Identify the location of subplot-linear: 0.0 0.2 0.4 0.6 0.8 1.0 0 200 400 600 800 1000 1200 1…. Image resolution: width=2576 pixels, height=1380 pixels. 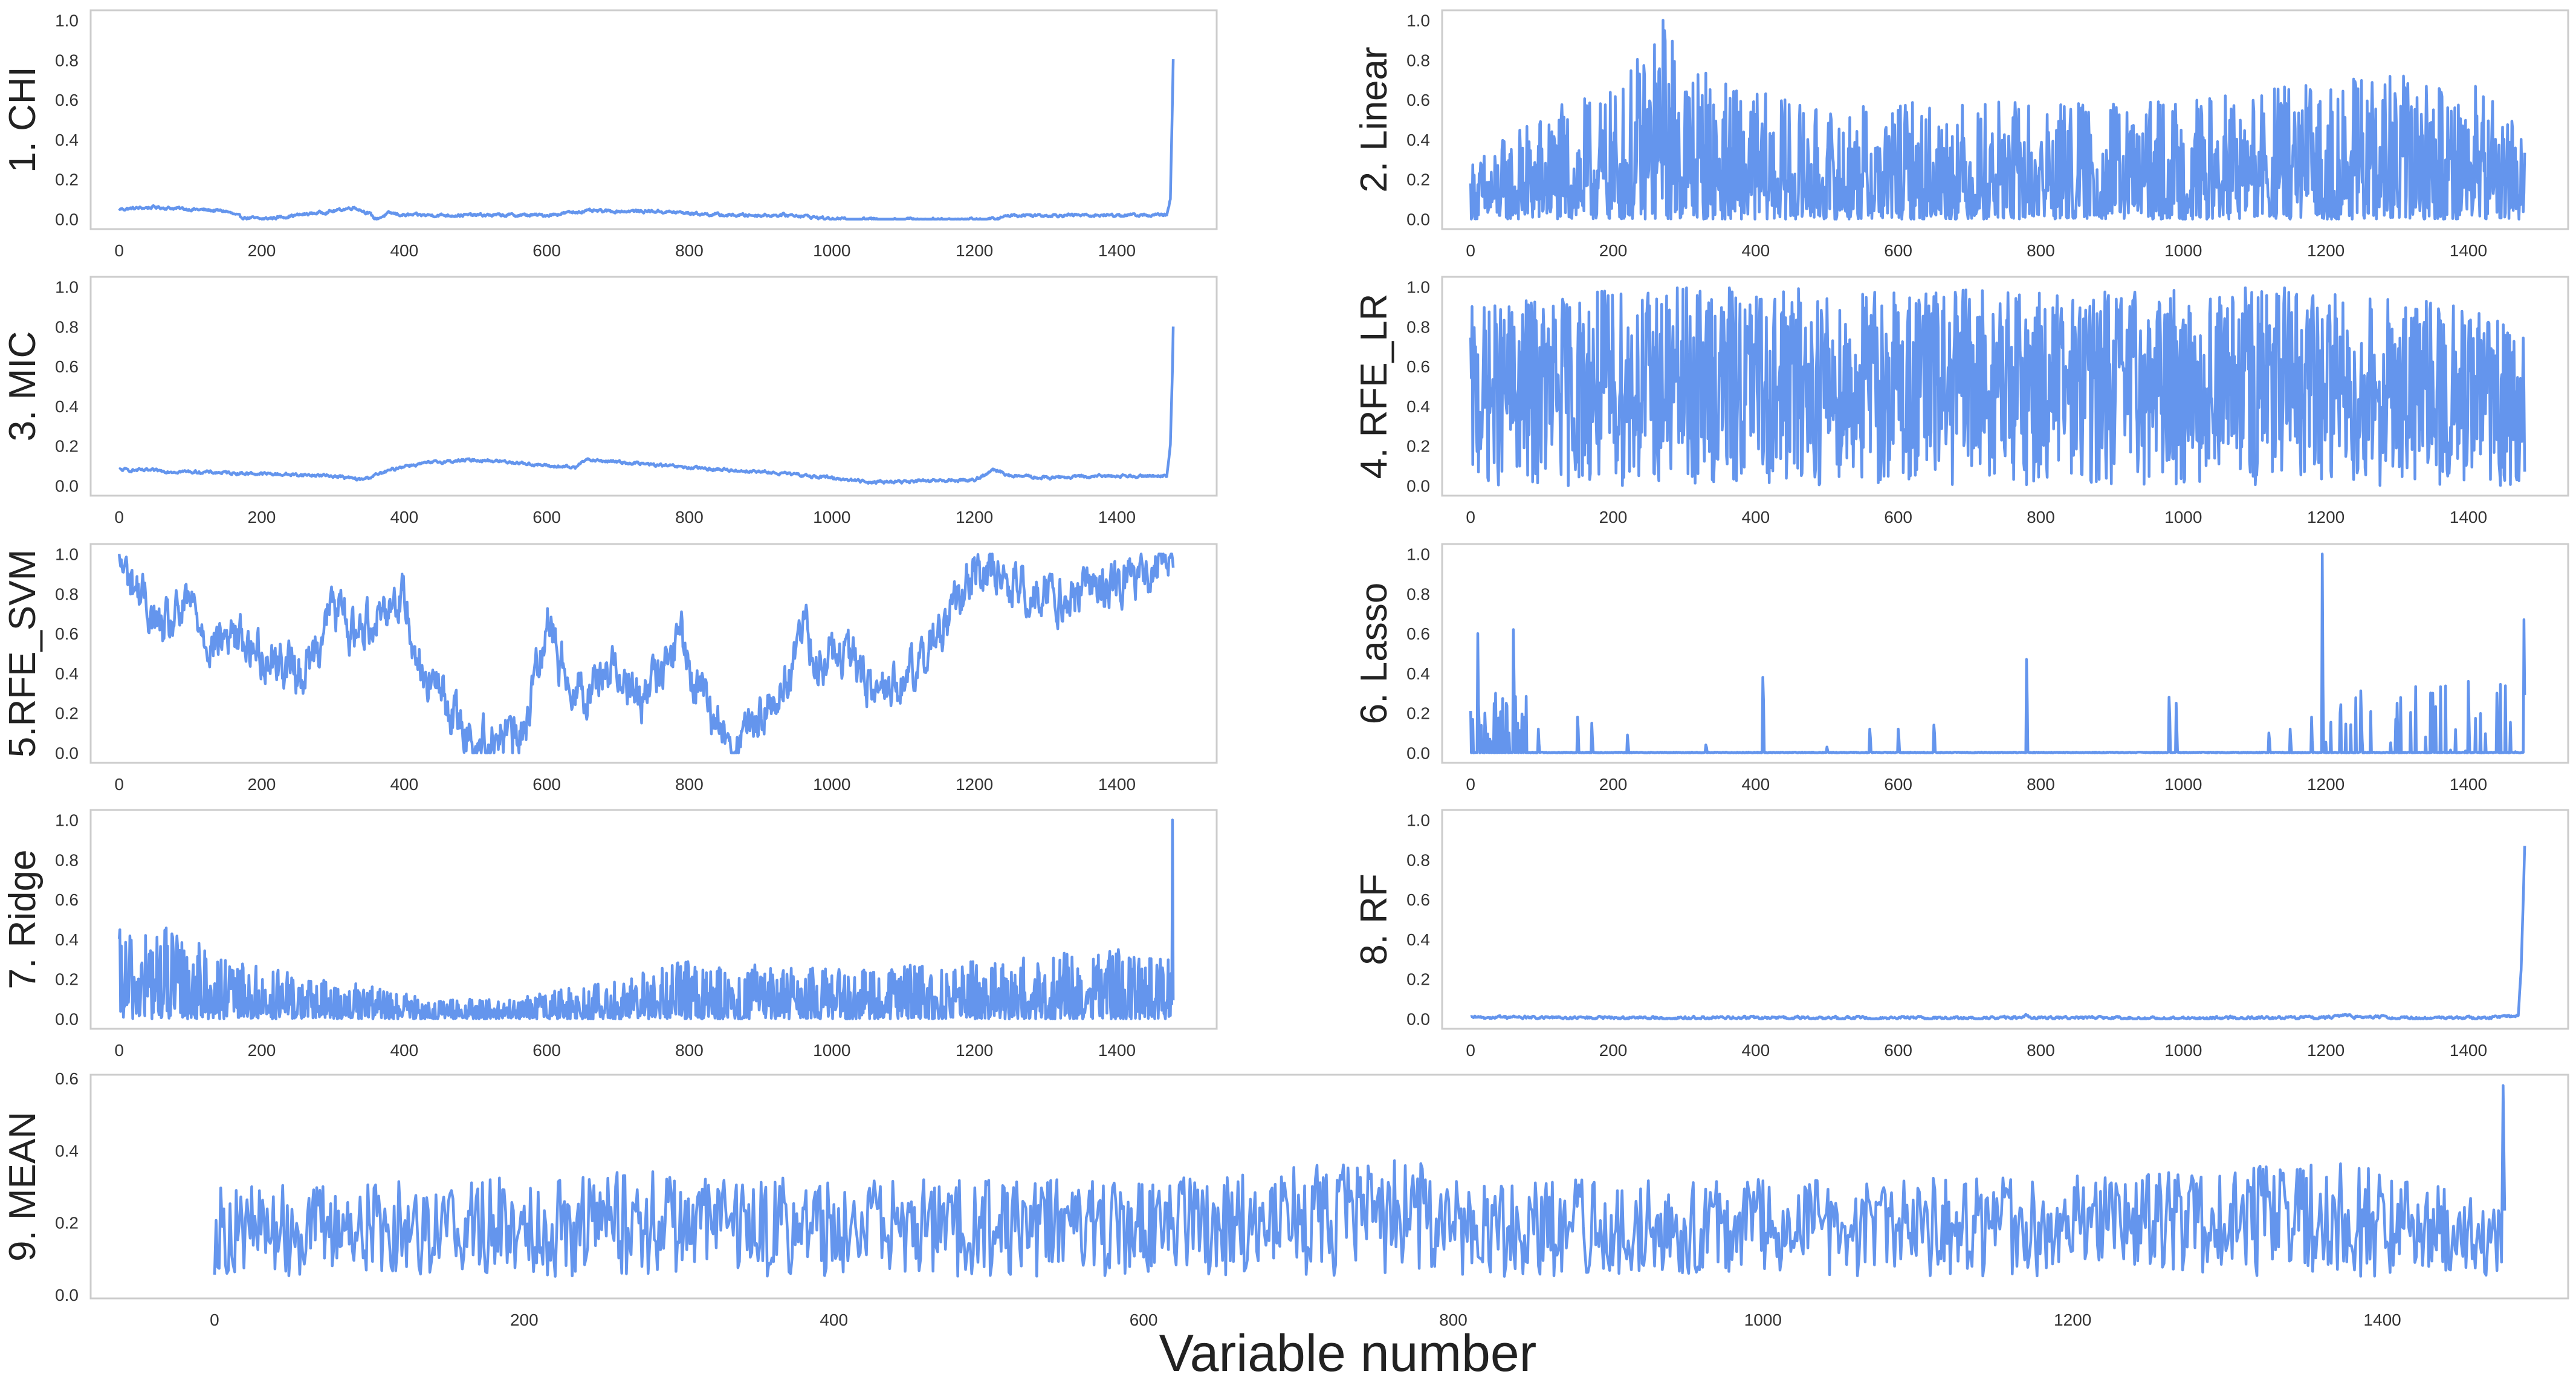
(1961, 134).